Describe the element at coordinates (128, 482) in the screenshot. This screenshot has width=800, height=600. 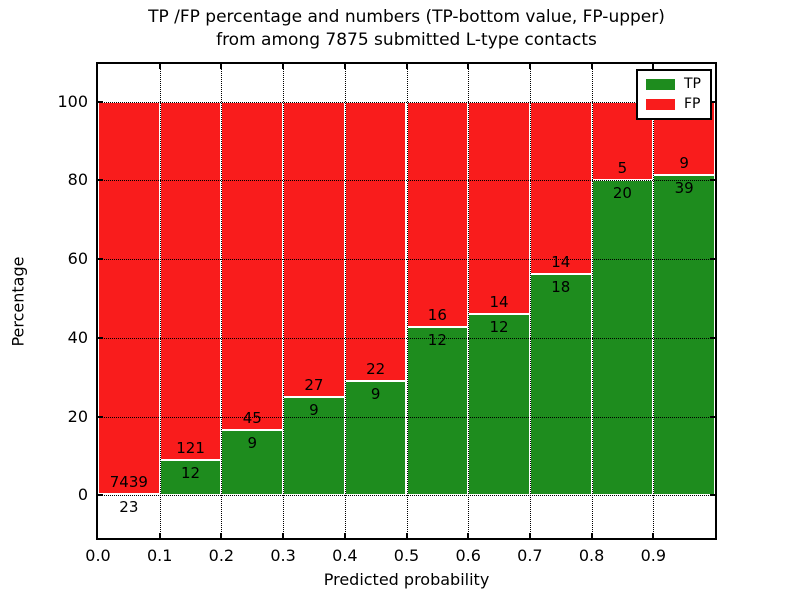
I see `bar-count-label-fp: 7439` at that location.